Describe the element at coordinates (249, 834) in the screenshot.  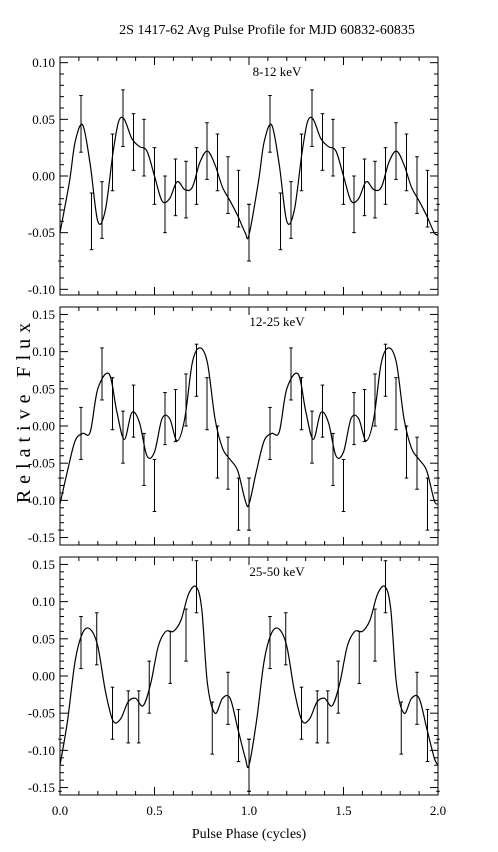
I see `x-axis-label: Pulse Phase (cycles)` at that location.